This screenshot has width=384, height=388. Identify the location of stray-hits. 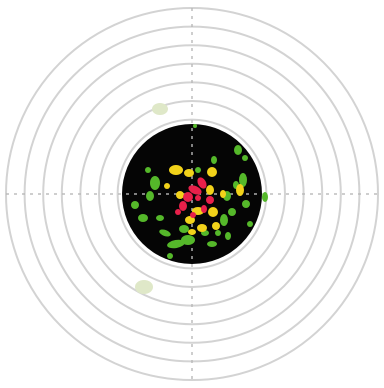
(151, 198).